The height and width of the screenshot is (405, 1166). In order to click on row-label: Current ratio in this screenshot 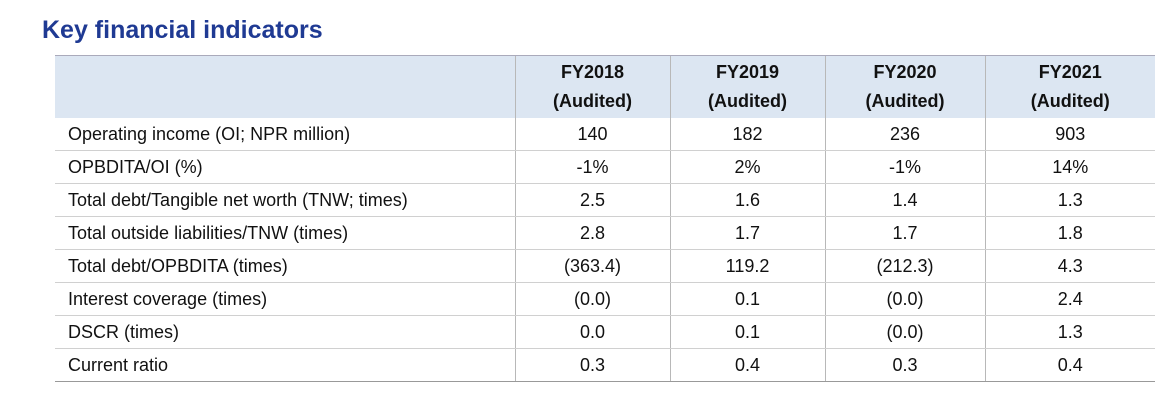, I will do `click(285, 365)`.